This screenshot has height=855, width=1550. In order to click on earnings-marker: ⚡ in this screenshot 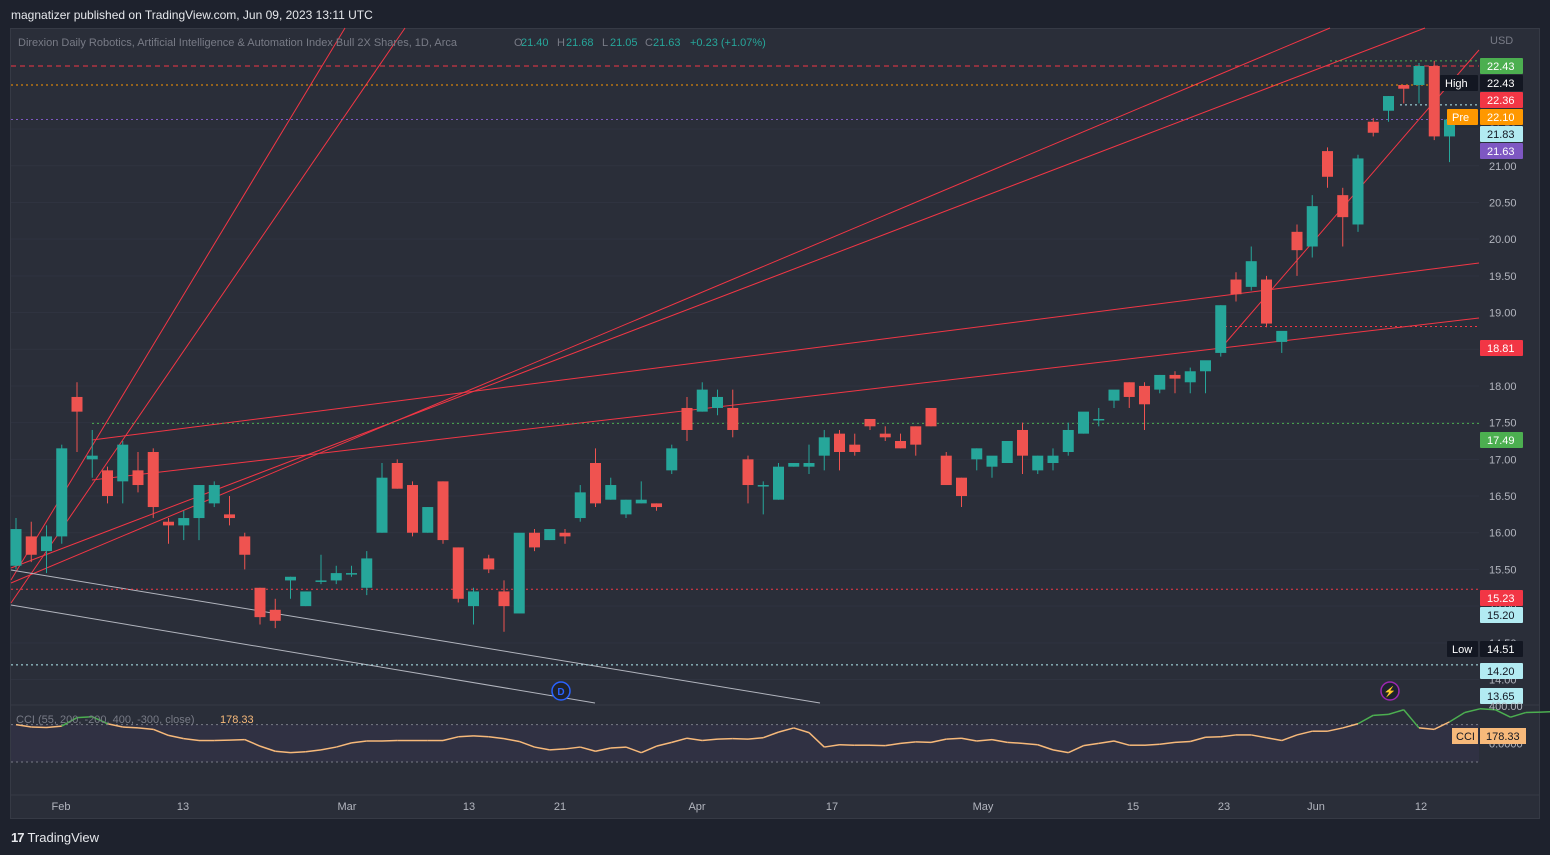, I will do `click(1390, 691)`.